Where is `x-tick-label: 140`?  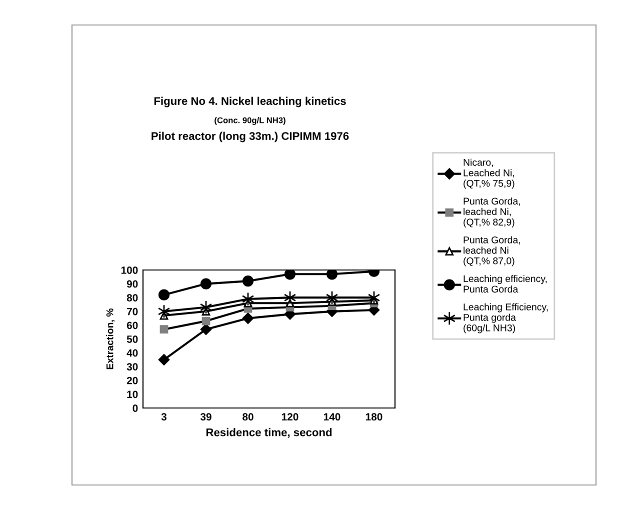 x-tick-label: 140 is located at coordinates (332, 417).